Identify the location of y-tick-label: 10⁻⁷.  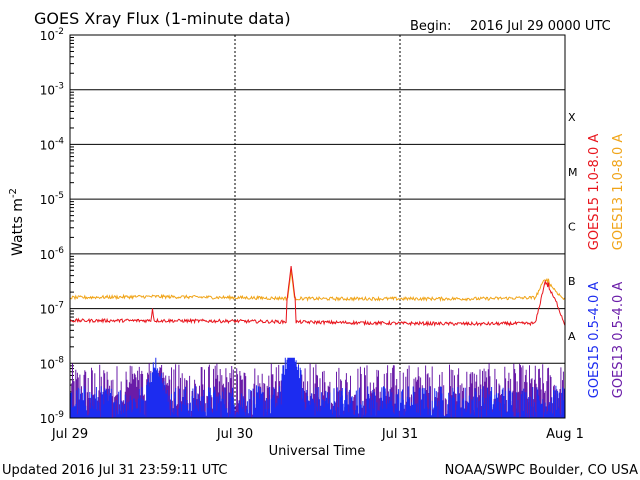
(52, 309).